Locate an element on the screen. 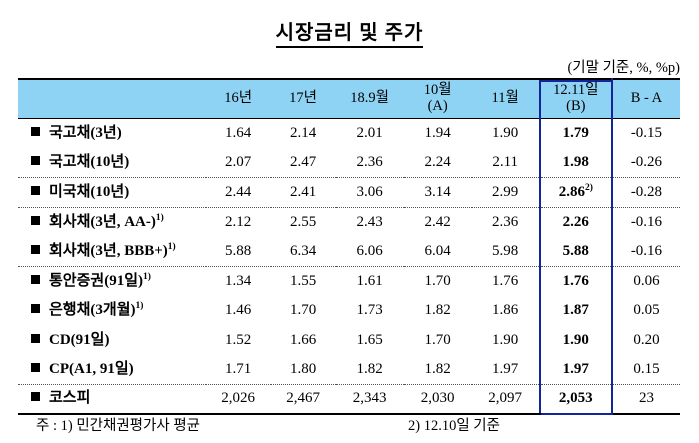 The height and width of the screenshot is (443, 699). row-label-text: 회사채(3년, BBB+) is located at coordinates (108, 250).